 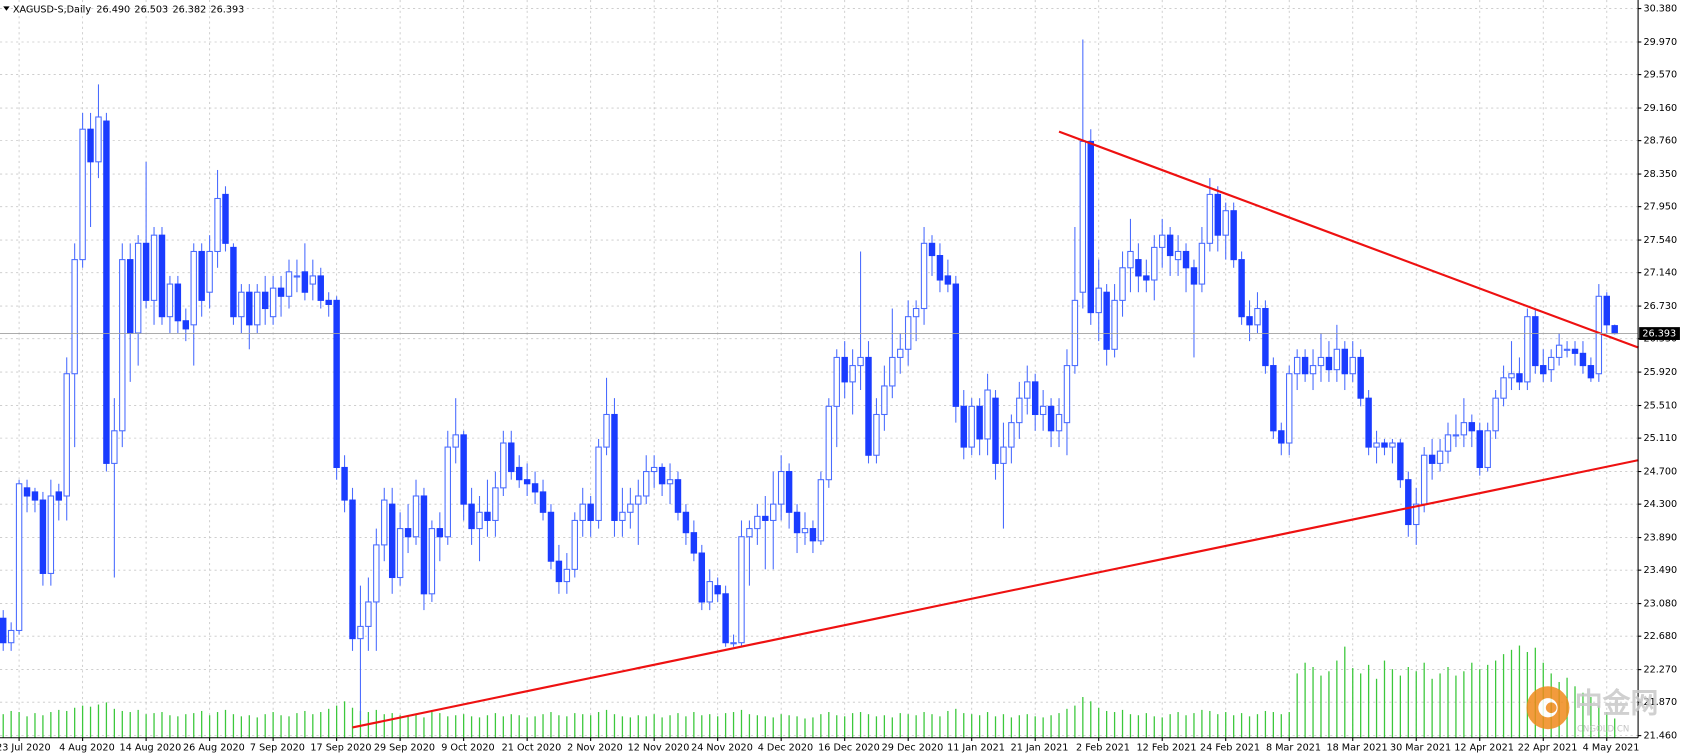 What do you see at coordinates (52, 10) in the screenshot?
I see `symbol: XAGUSD-S,Daily` at bounding box center [52, 10].